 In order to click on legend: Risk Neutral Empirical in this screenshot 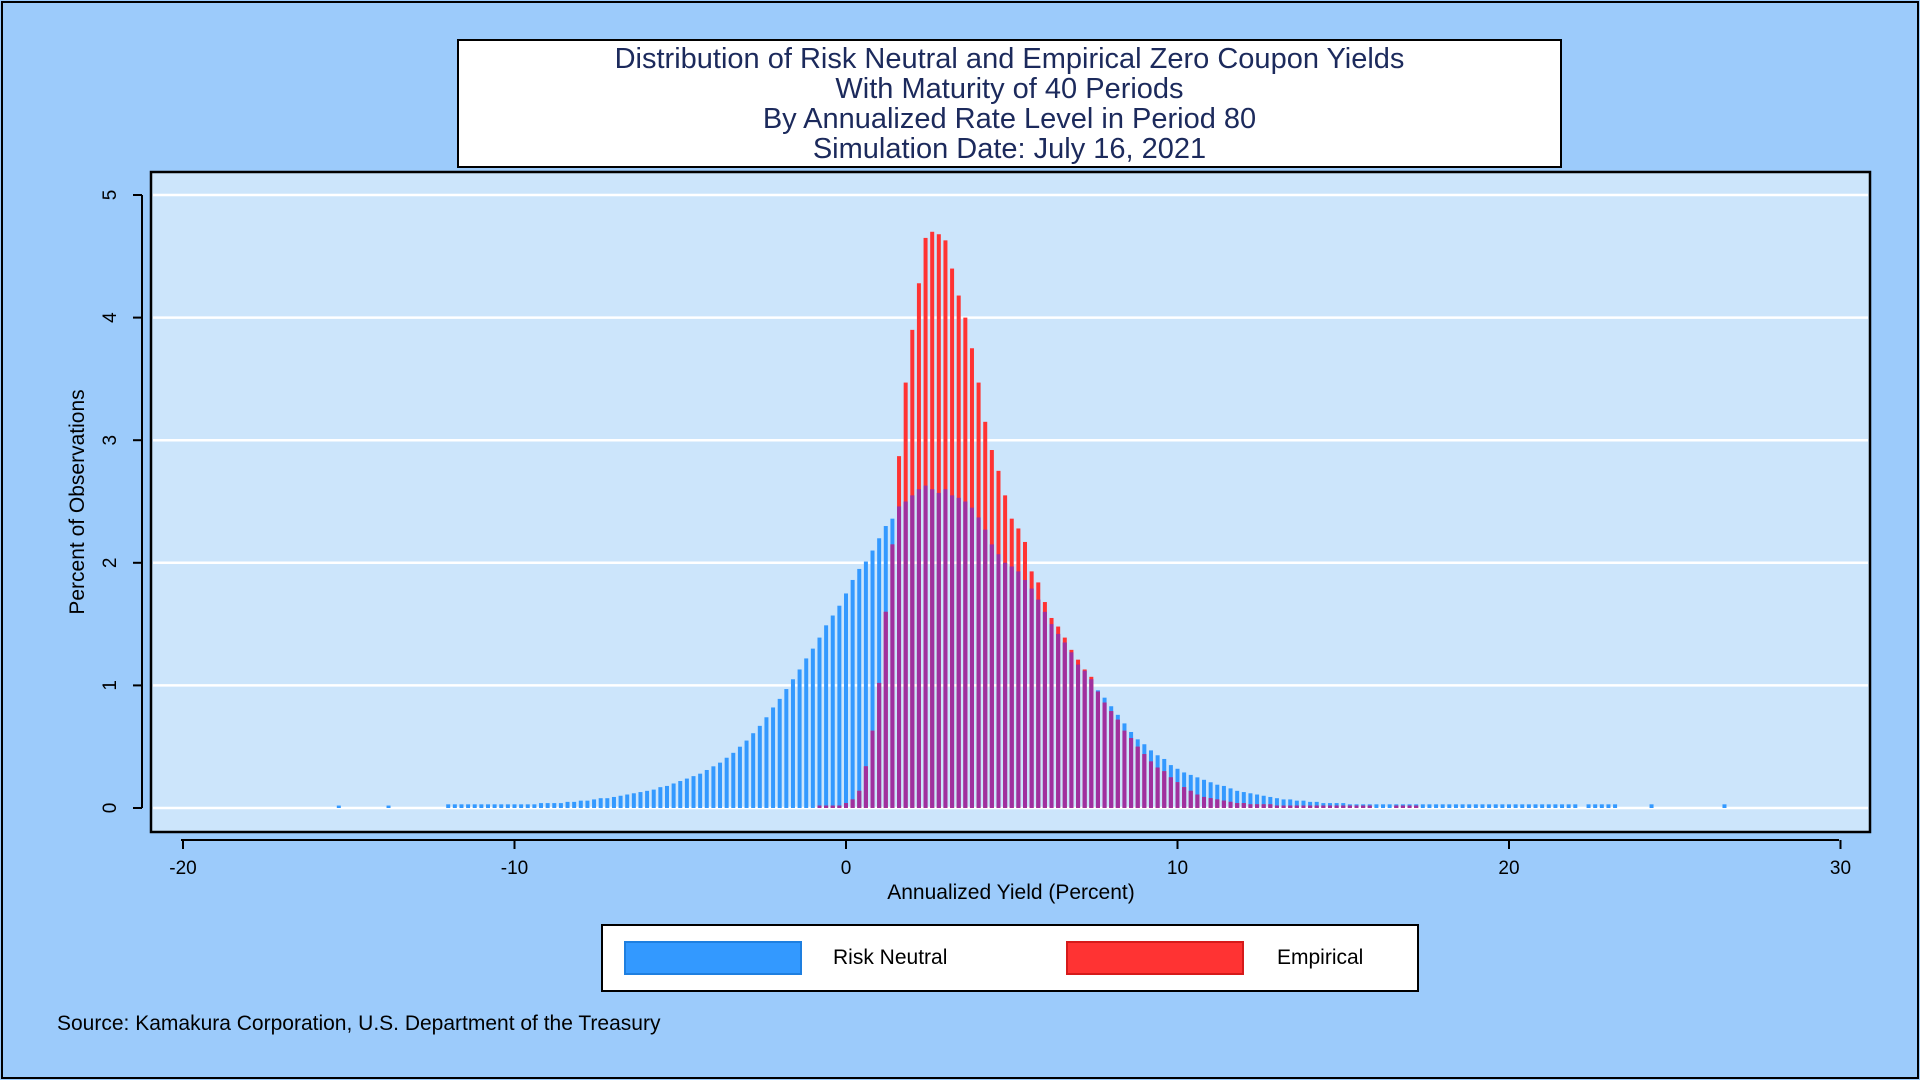, I will do `click(1010, 958)`.